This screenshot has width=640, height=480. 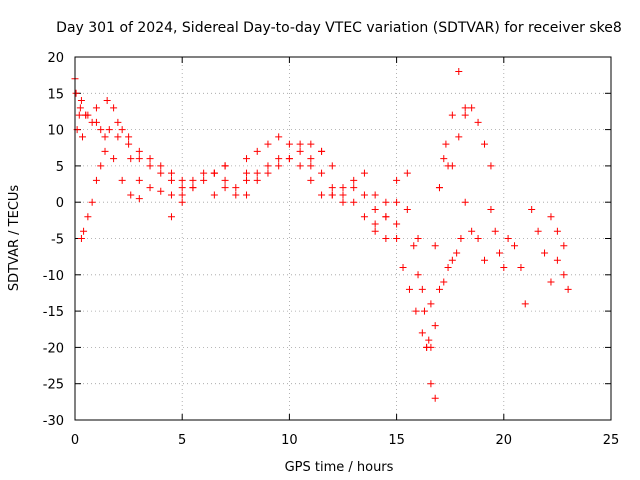 What do you see at coordinates (471, 137) in the screenshot?
I see `series-sat-v` at bounding box center [471, 137].